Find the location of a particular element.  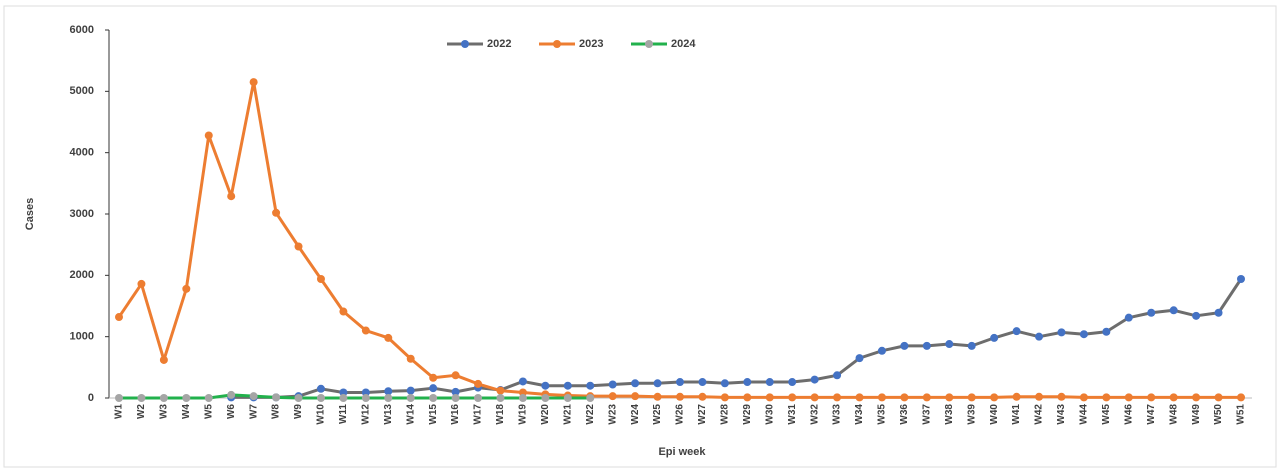

x-tick-label: W39 is located at coordinates (971, 414).